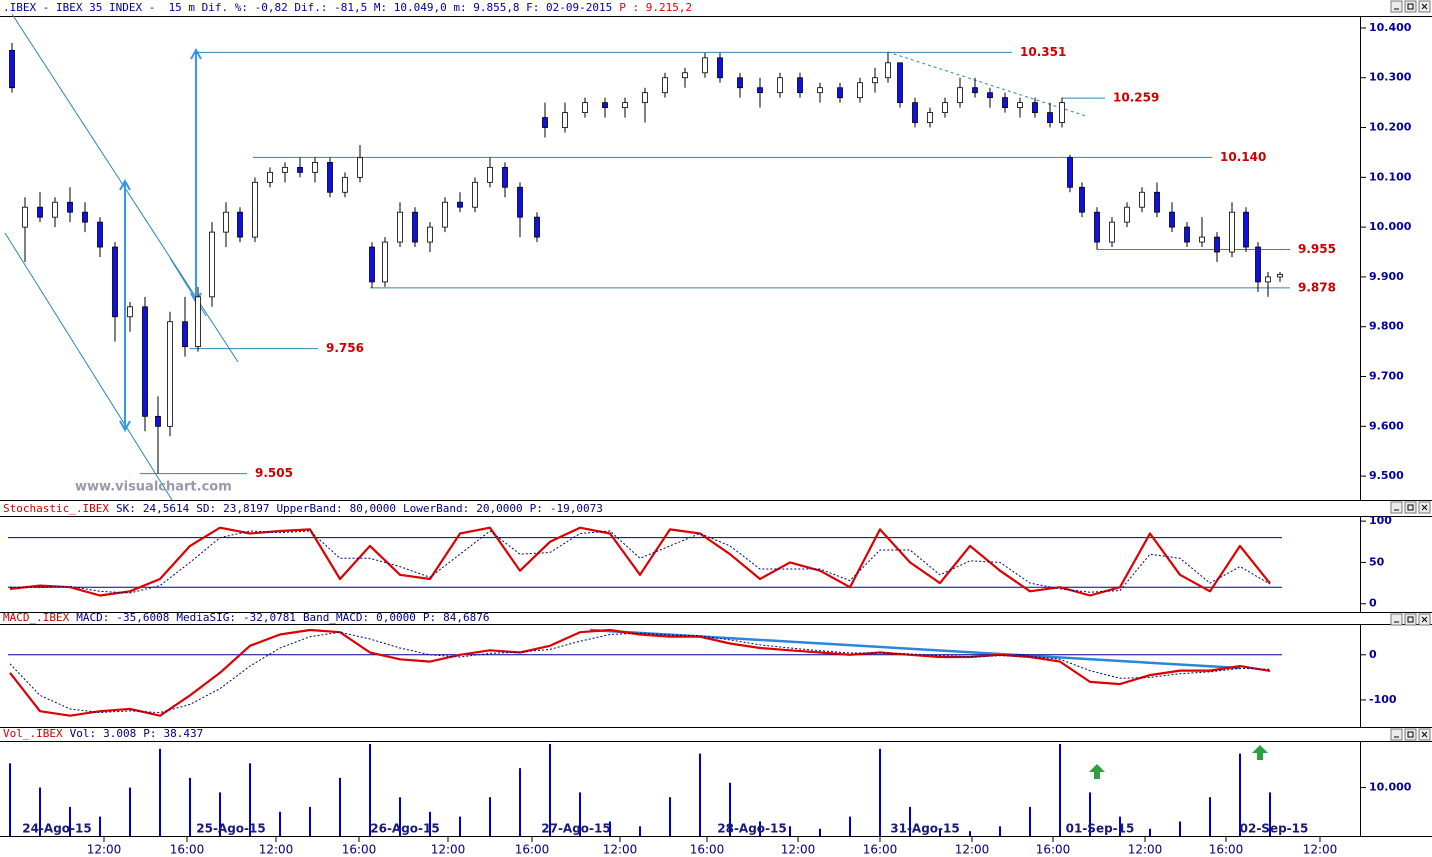 This screenshot has height=857, width=1432. What do you see at coordinates (1317, 249) in the screenshot?
I see `level-label: 9.955` at bounding box center [1317, 249].